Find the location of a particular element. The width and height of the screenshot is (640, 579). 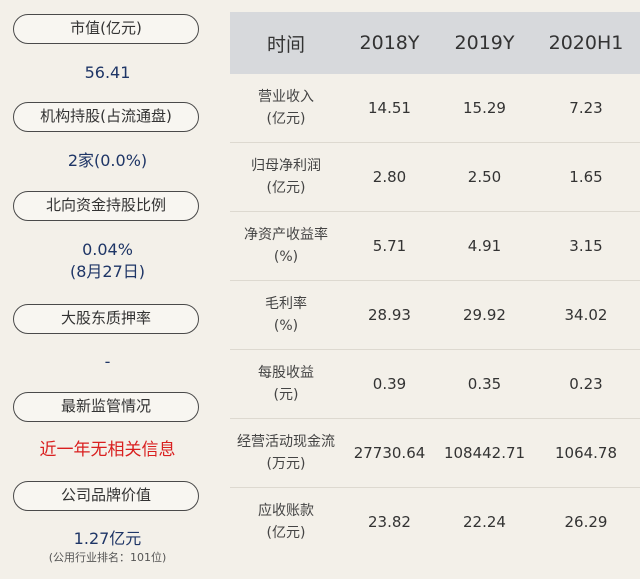

table-cell: 1.65 is located at coordinates (586, 177).